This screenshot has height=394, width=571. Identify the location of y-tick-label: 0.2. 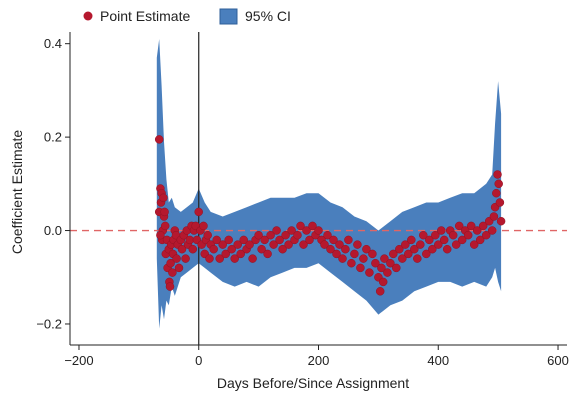
(53, 137).